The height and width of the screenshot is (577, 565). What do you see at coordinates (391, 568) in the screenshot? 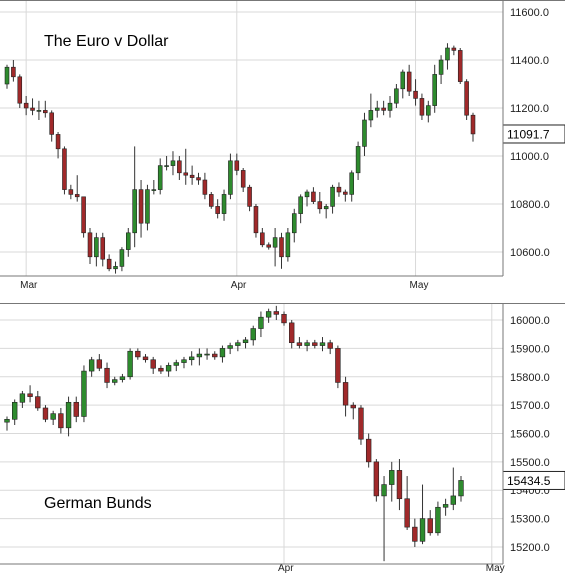
I see `german-bunds-month-axis: Apr May` at bounding box center [391, 568].